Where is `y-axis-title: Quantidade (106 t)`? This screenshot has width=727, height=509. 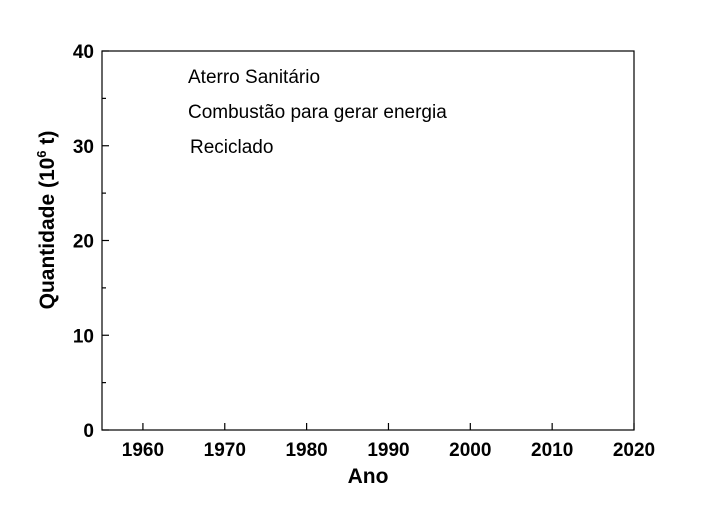
y-axis-title: Quantidade (106 t) is located at coordinates (46, 220).